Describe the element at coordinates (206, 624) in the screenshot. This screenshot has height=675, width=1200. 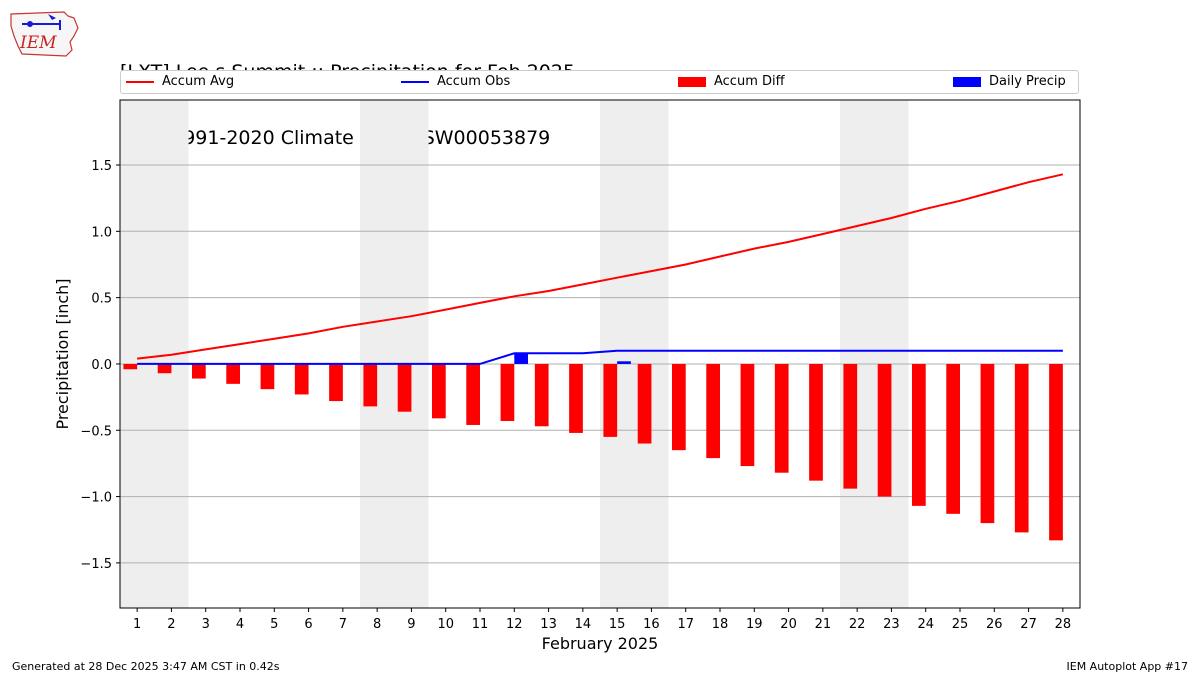
I see `x-tick-label: 3` at that location.